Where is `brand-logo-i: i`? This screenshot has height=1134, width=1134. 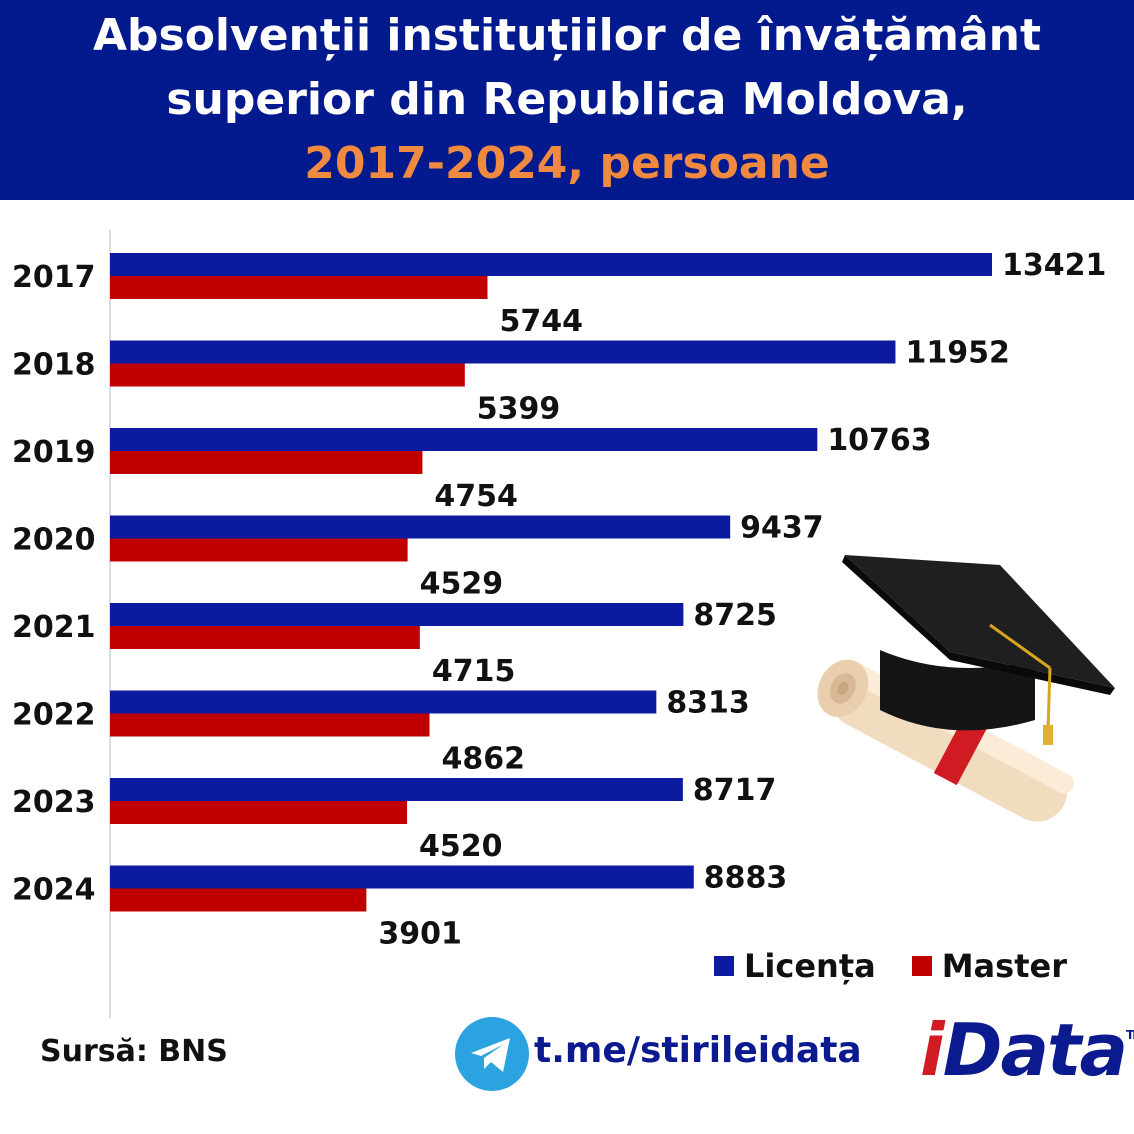
brand-logo-i: i is located at coordinates (932, 1050).